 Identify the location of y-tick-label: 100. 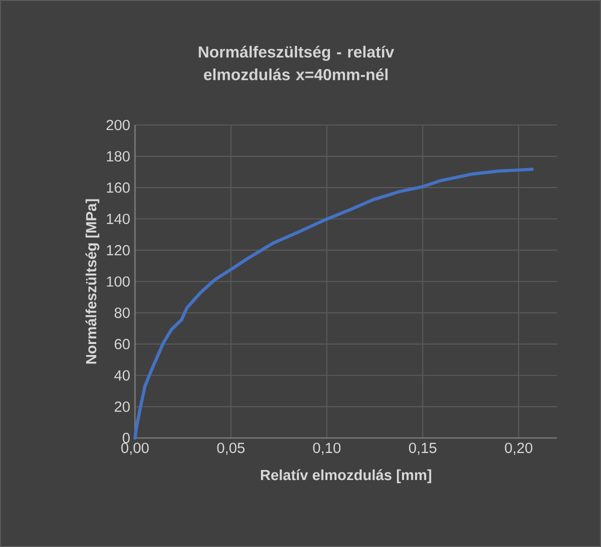
(118, 281).